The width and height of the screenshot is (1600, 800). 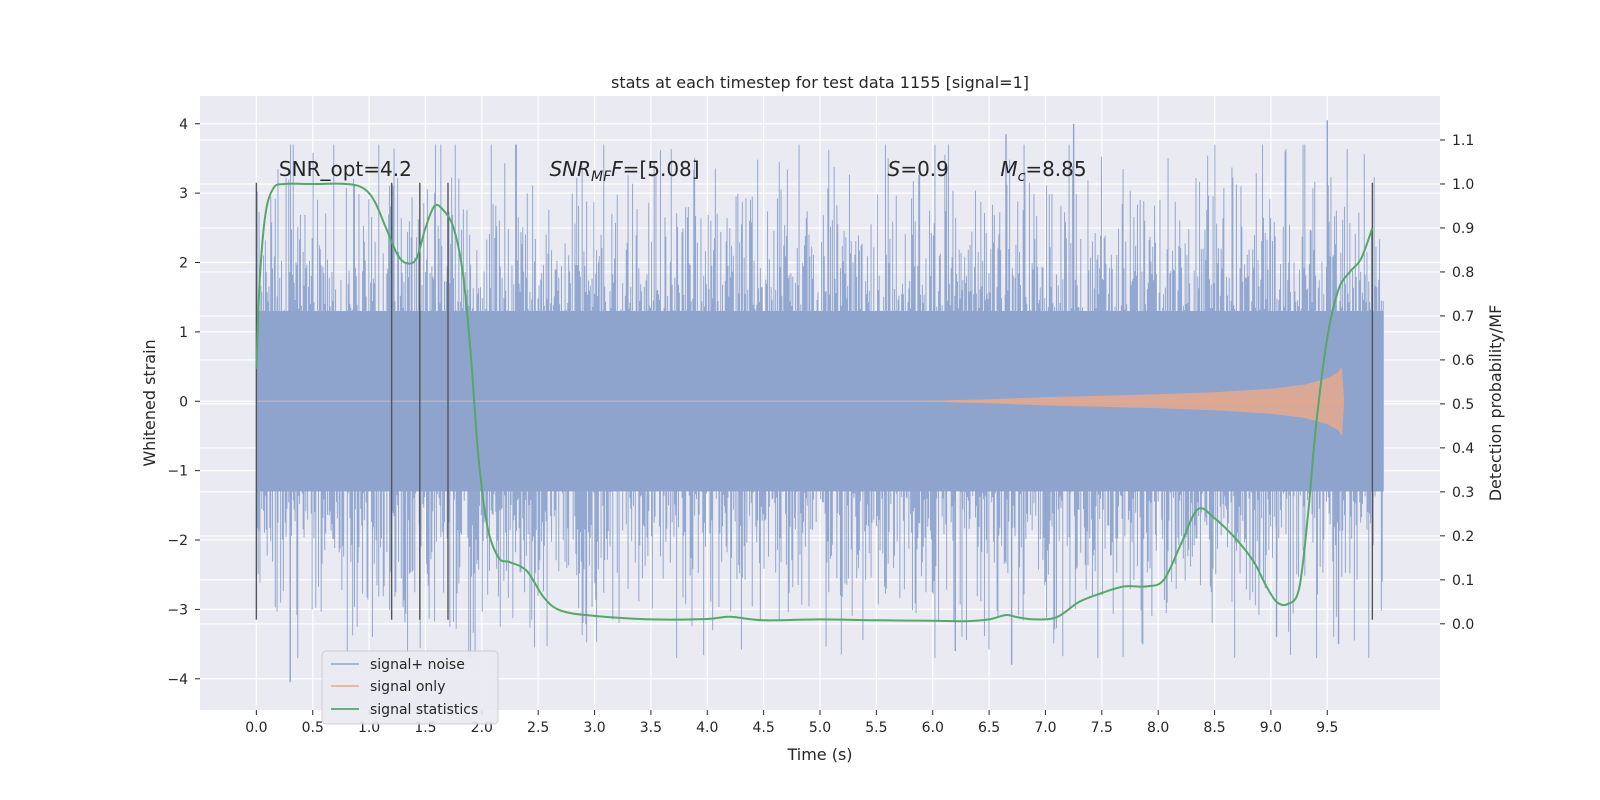 What do you see at coordinates (1043, 171) in the screenshot?
I see `annotation-mc: Mc=8.85` at bounding box center [1043, 171].